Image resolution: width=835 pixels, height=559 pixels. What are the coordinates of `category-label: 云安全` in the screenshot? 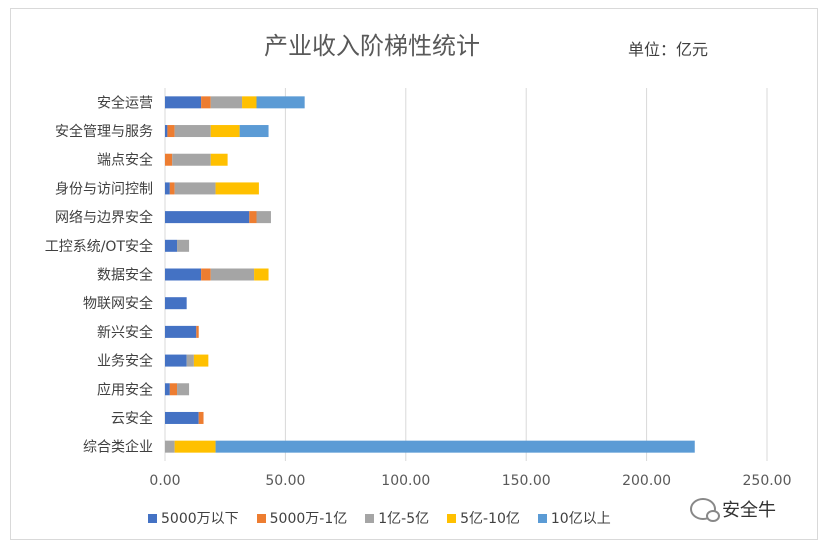 It's located at (132, 418).